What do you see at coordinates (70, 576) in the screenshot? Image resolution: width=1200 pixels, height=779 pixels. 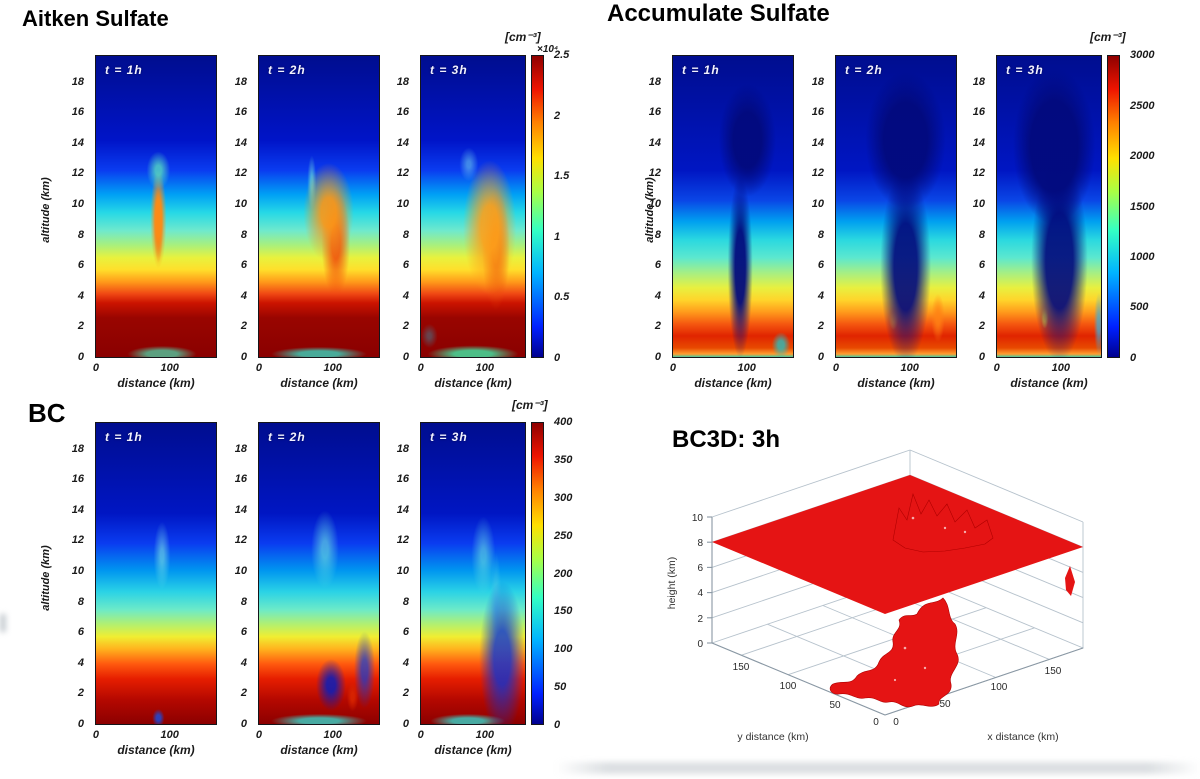 I see `bc-p1-yticks: 18 16 14 12 10 8 6 4 2 0` at bounding box center [70, 576].